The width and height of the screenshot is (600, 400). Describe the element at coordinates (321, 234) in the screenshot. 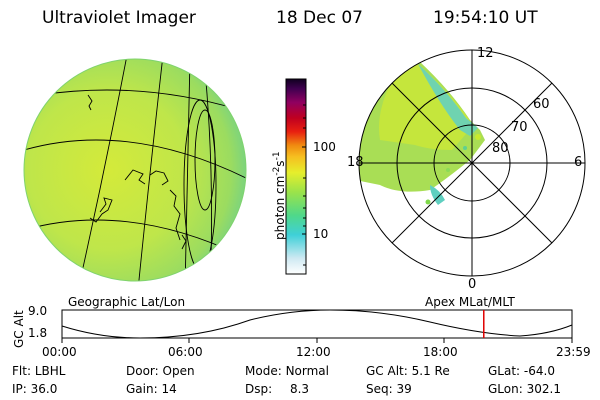

I see `colorbar-tick-10: 10` at that location.